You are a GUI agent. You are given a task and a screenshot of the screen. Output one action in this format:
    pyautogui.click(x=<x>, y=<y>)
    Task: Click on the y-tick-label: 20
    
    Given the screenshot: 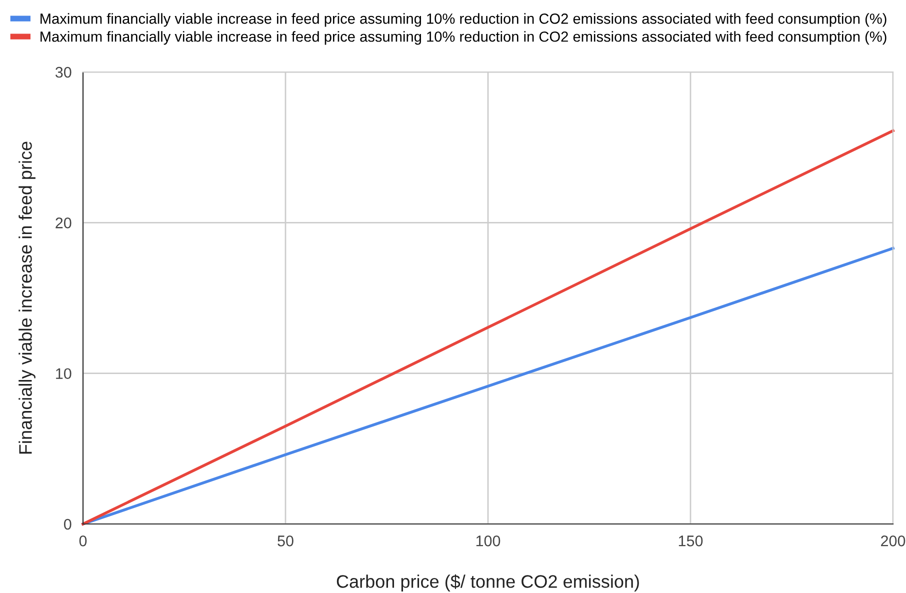 What is the action you would take?
    pyautogui.click(x=64, y=223)
    